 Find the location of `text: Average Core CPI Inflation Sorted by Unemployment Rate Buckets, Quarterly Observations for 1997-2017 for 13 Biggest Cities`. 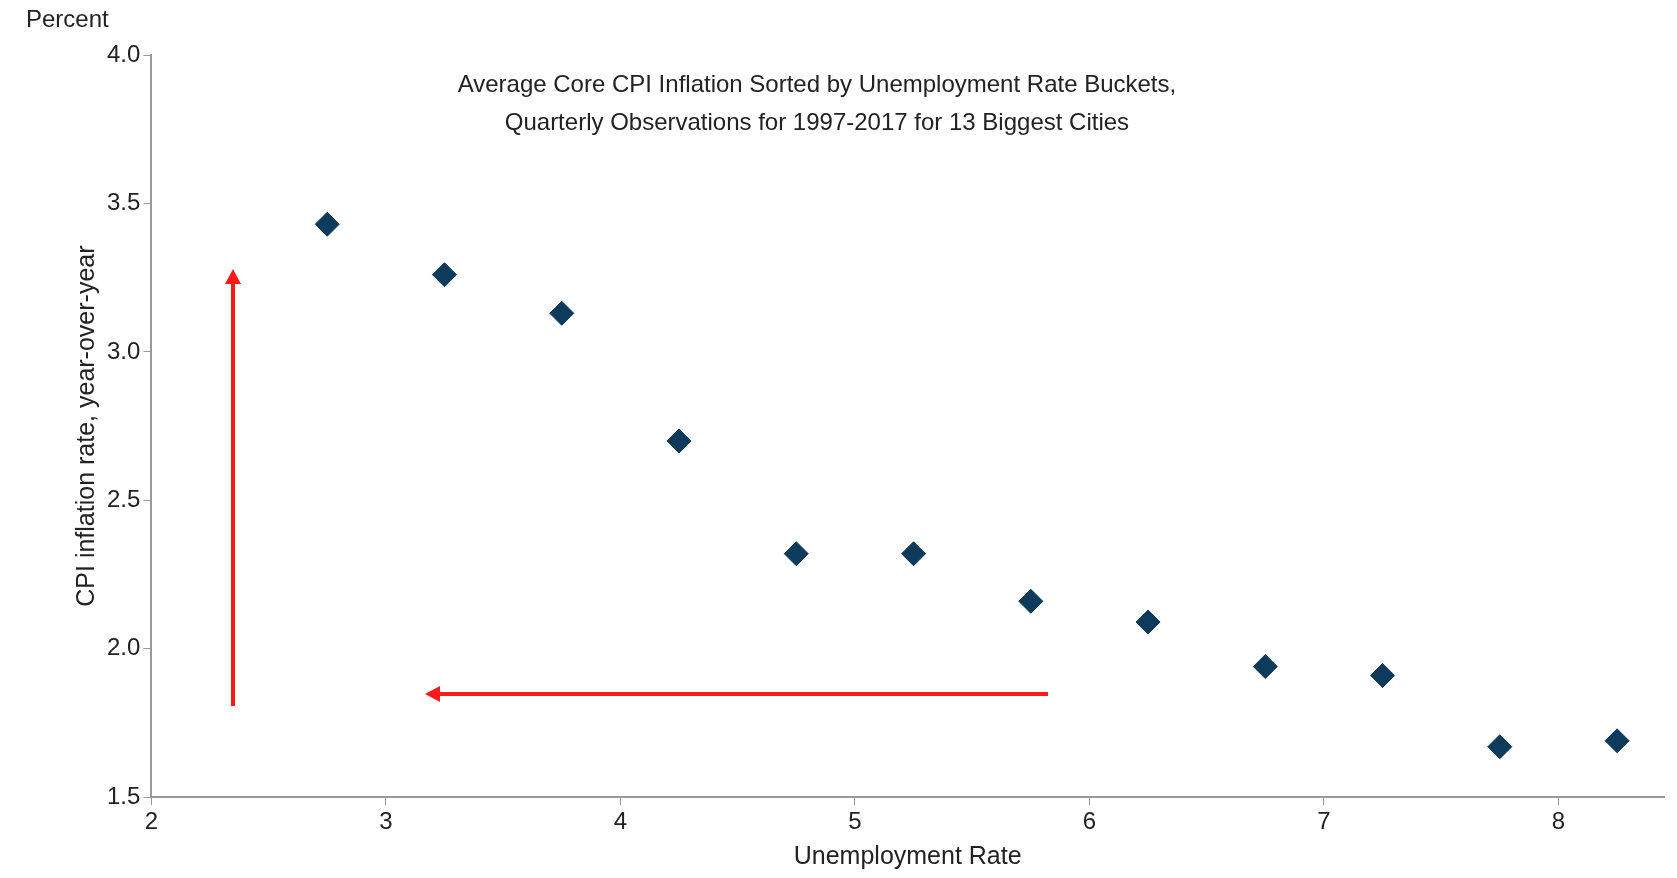

text: Average Core CPI Inflation Sorted by Unemployment Rate Buckets, Quarterly Observations for 1997-2017 for 13 Biggest Cities is located at coordinates (817, 102).